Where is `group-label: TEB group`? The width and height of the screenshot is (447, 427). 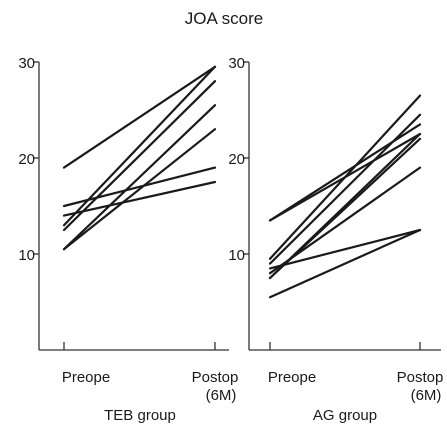 group-label: TEB group is located at coordinates (140, 415).